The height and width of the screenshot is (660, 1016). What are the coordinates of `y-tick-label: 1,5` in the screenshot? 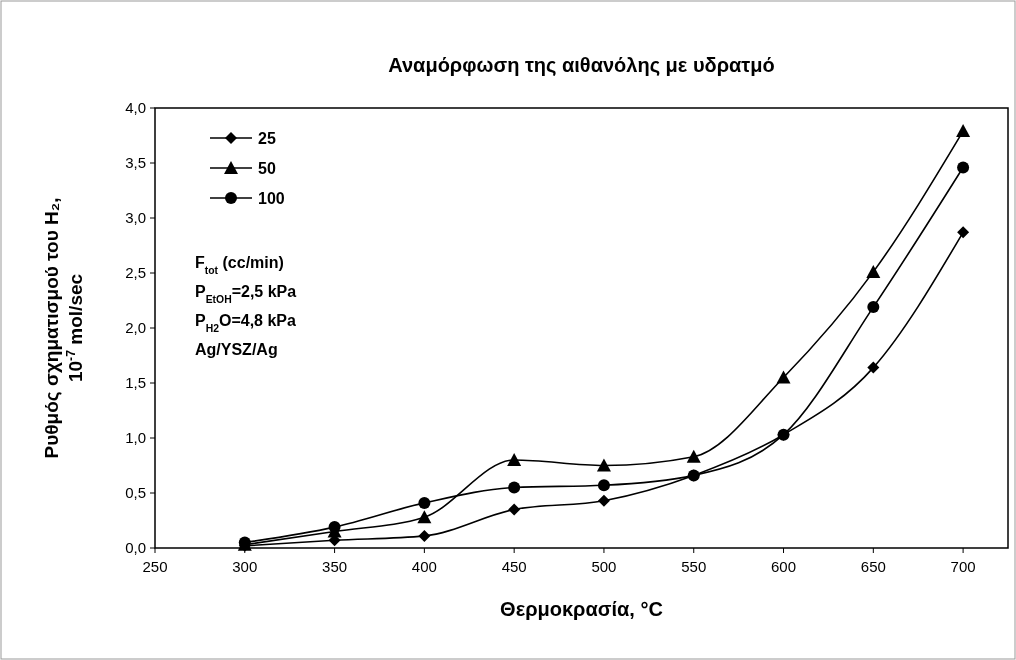 It's located at (135, 382).